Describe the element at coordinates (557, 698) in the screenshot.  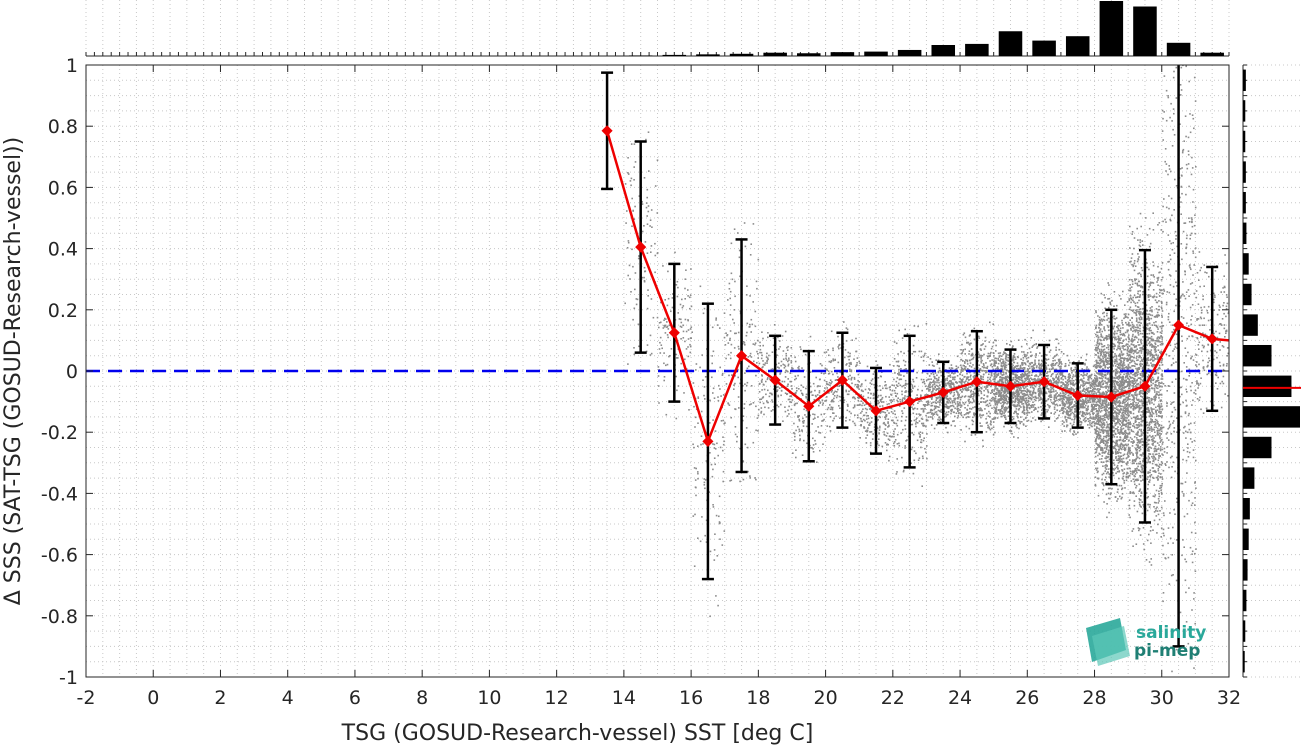
I see `x-tick-label: 12` at that location.